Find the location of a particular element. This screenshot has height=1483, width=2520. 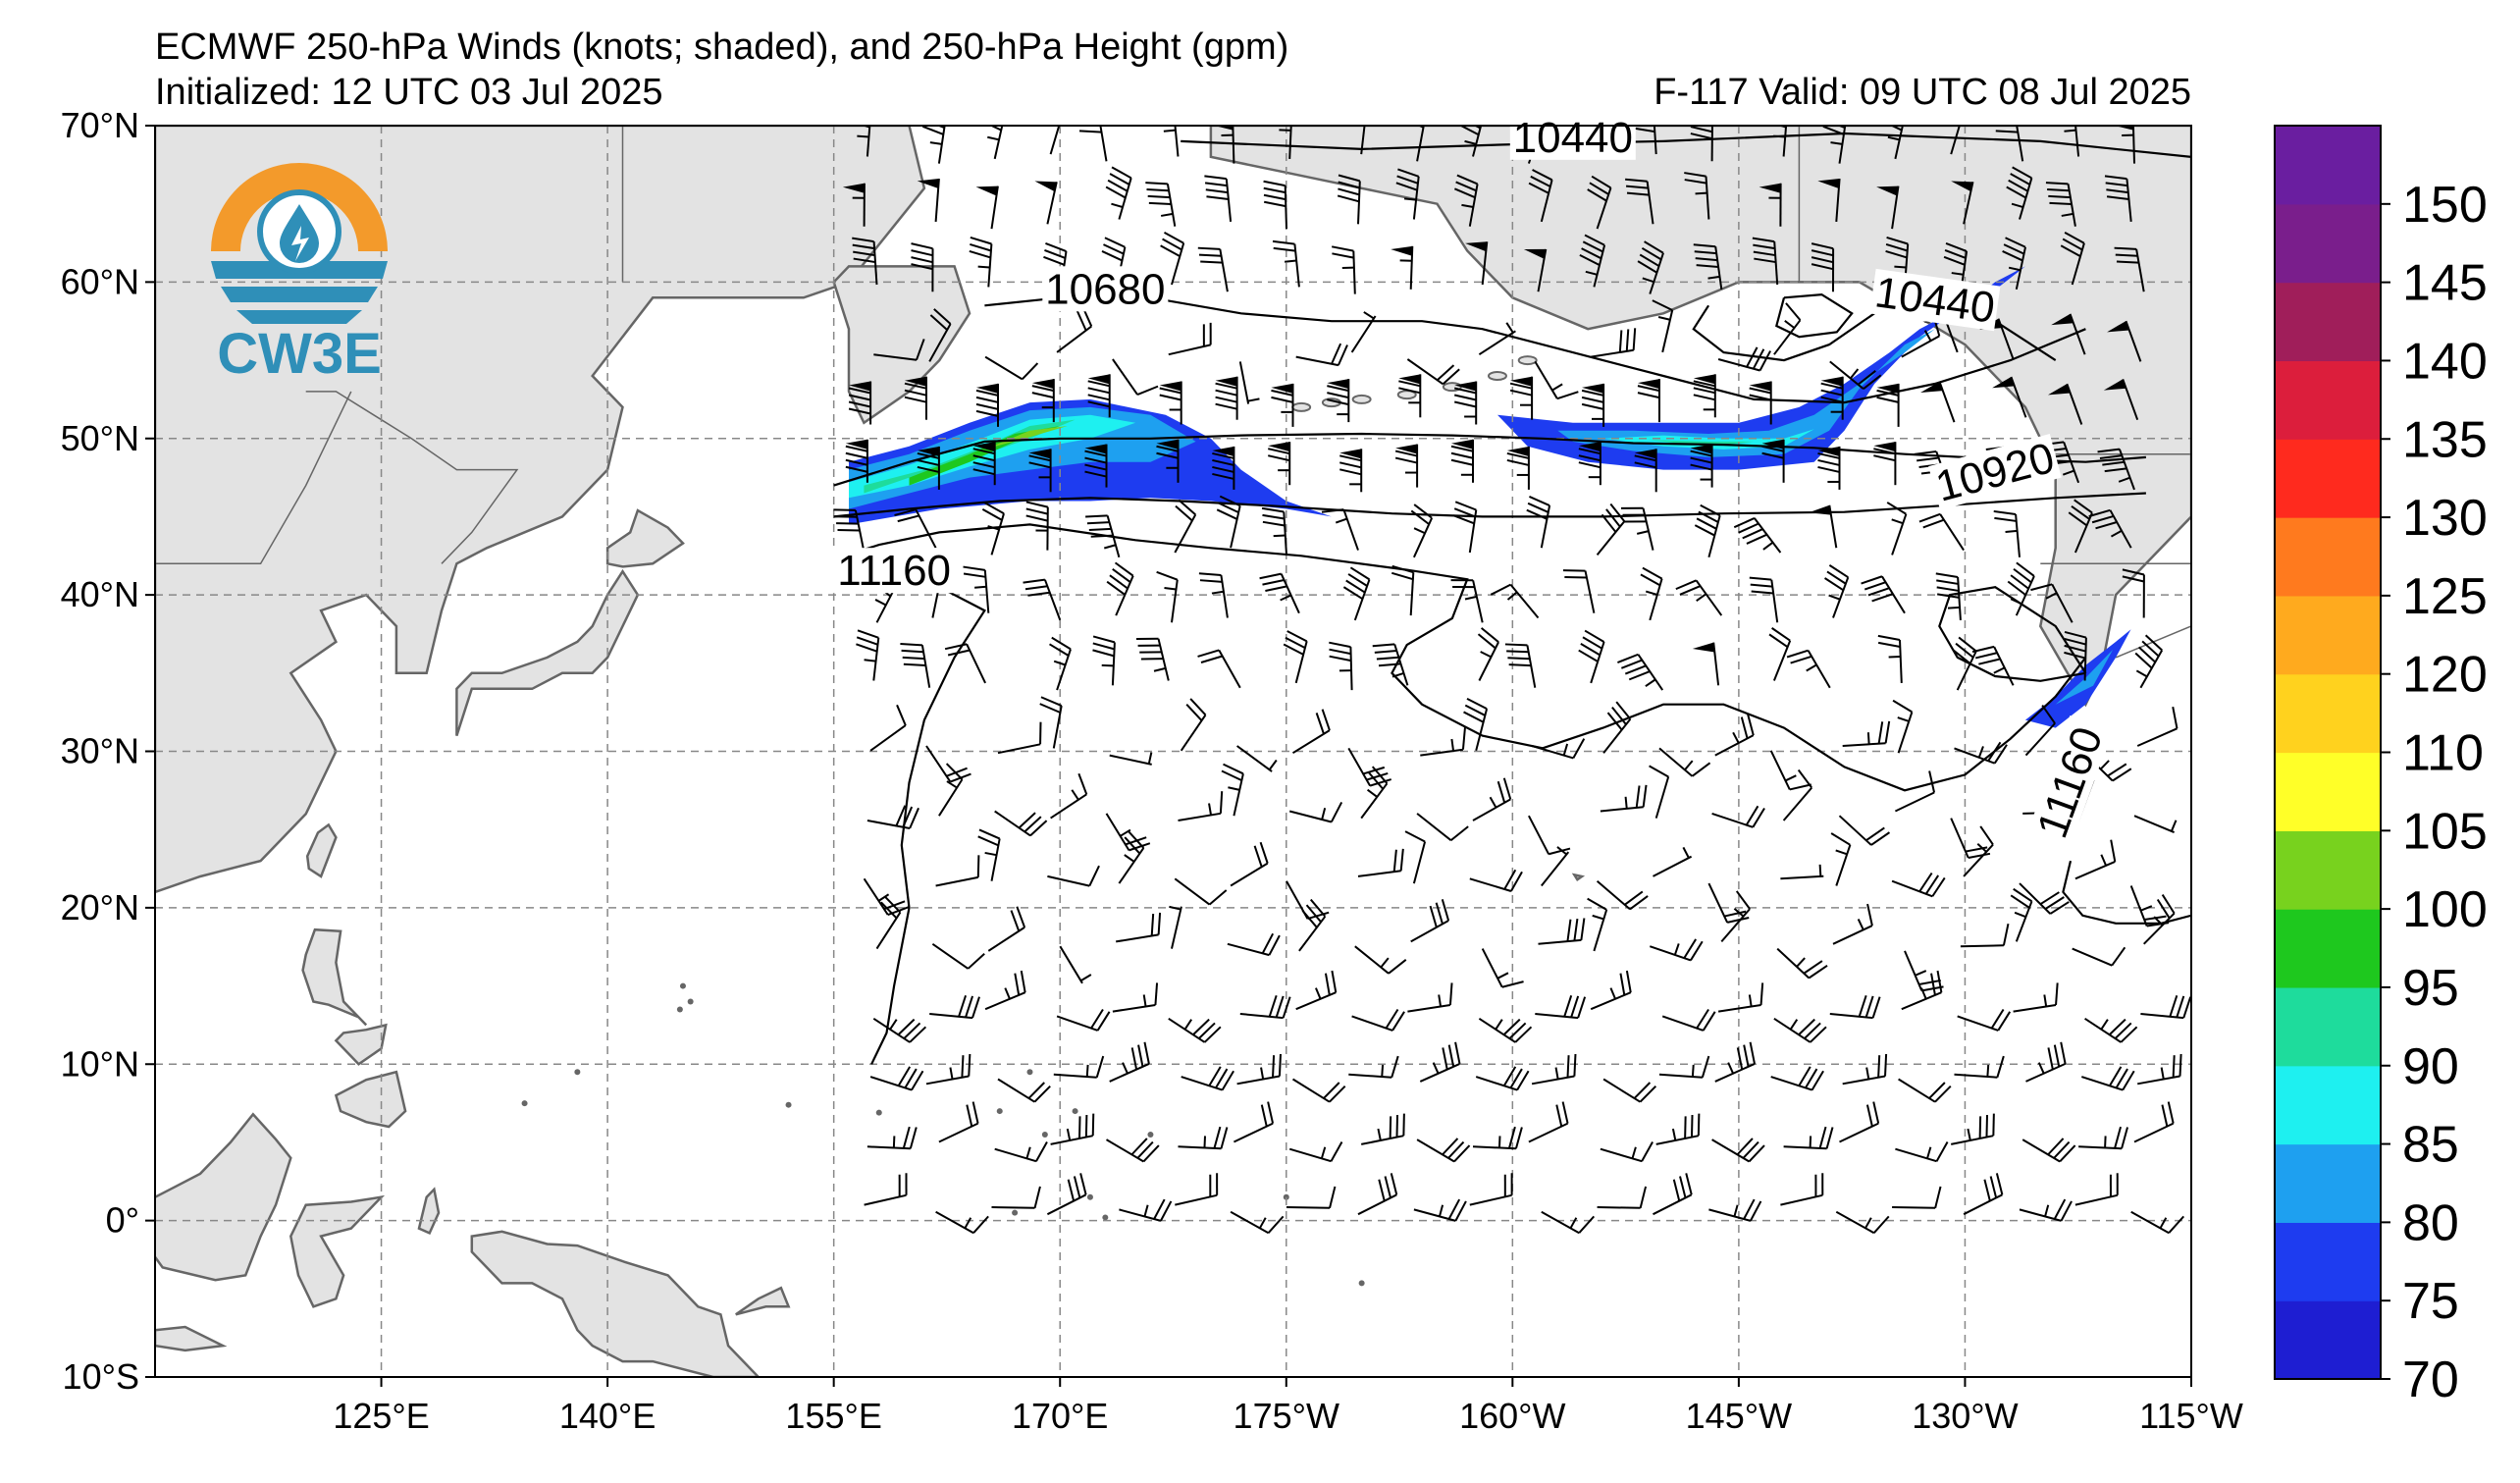

initialized-time: Initialized: 12 UTC 03 Jul 2025 is located at coordinates (409, 93).